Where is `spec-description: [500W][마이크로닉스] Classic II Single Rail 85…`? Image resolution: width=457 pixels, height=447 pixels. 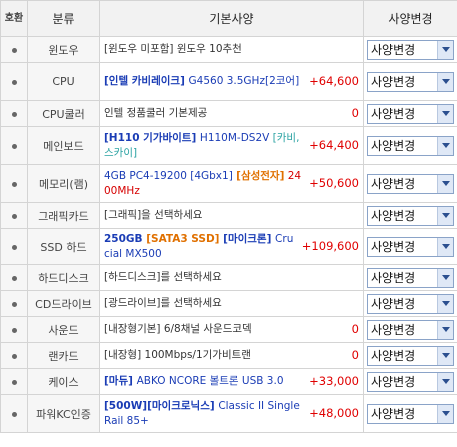
spec-description: [500W][마이크로닉스] Classic II Single Rail 85… is located at coordinates (204, 414).